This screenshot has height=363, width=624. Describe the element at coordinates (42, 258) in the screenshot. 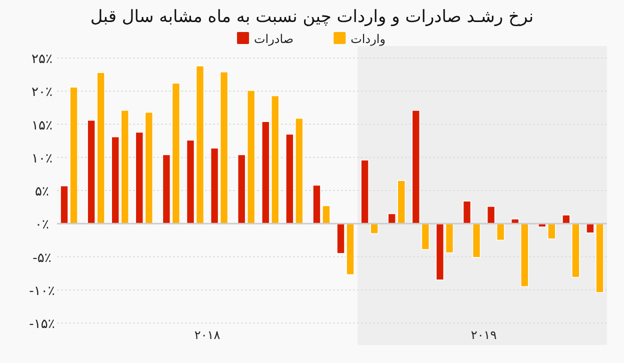

I see `y-tick-label: -۵٪` at that location.